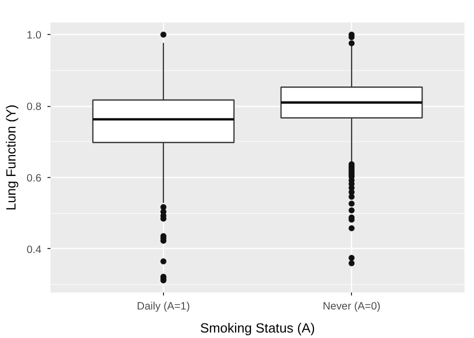 The image size is (474, 338). What do you see at coordinates (351, 306) in the screenshot?
I see `x-tick-label: Never (A=0)` at bounding box center [351, 306].